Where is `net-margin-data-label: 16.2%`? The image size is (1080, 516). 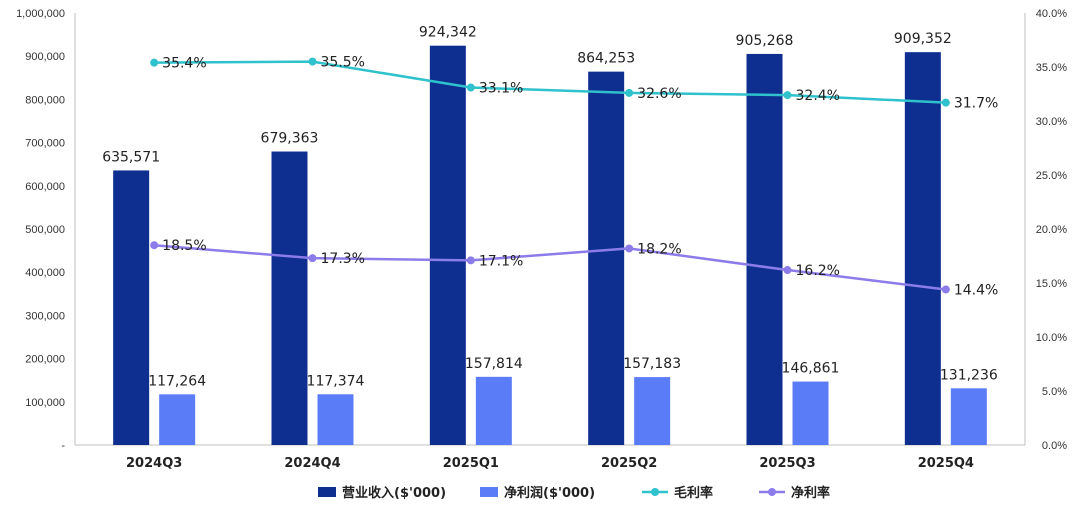
net-margin-data-label: 16.2% is located at coordinates (818, 271).